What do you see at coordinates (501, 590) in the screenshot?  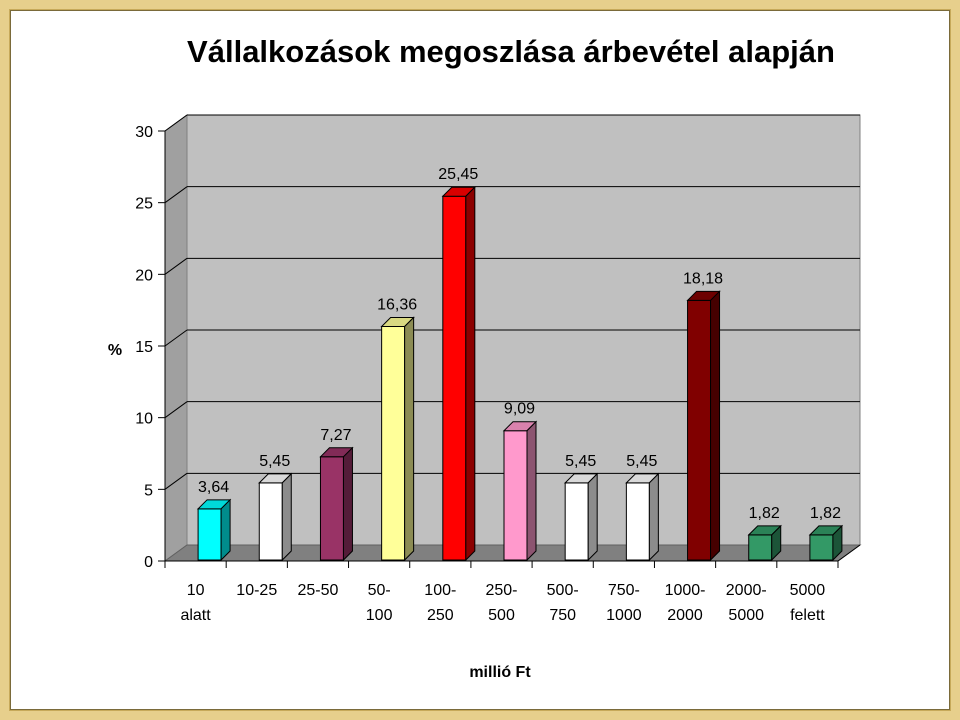 I see `x-tick-label: 250-` at bounding box center [501, 590].